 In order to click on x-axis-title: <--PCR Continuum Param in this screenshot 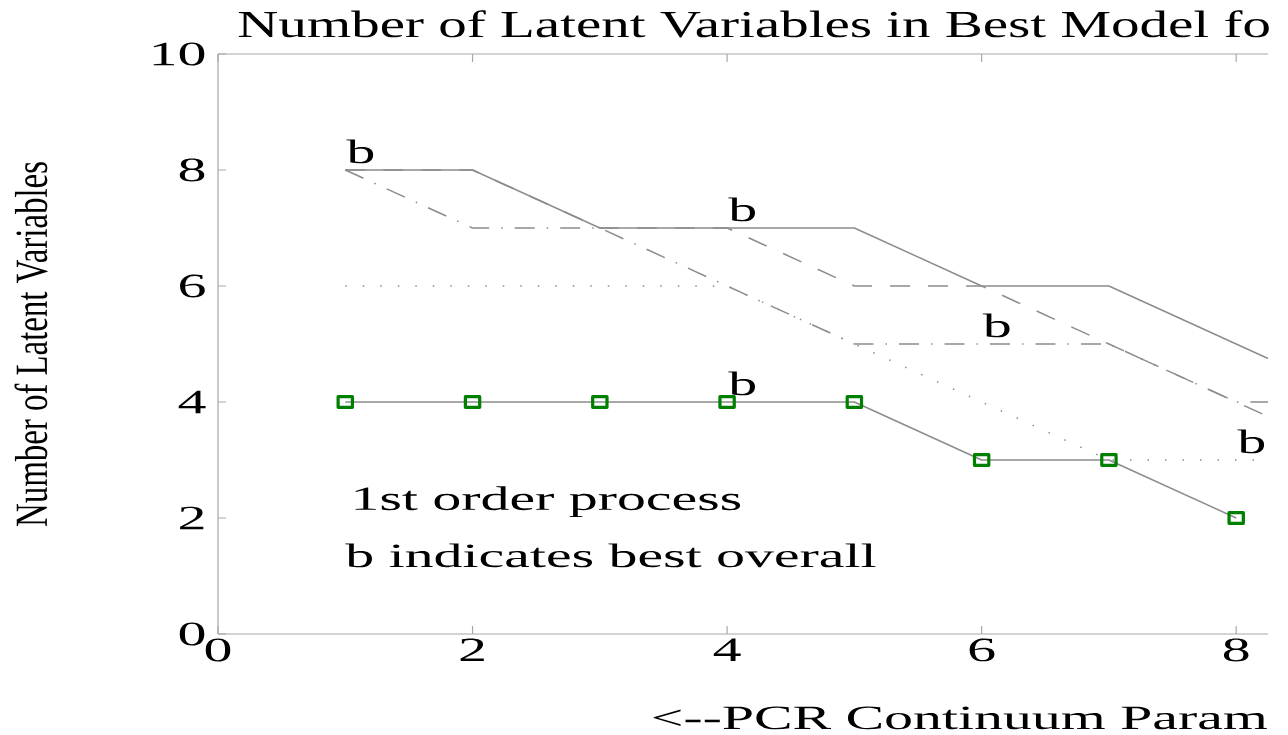, I will do `click(960, 718)`.